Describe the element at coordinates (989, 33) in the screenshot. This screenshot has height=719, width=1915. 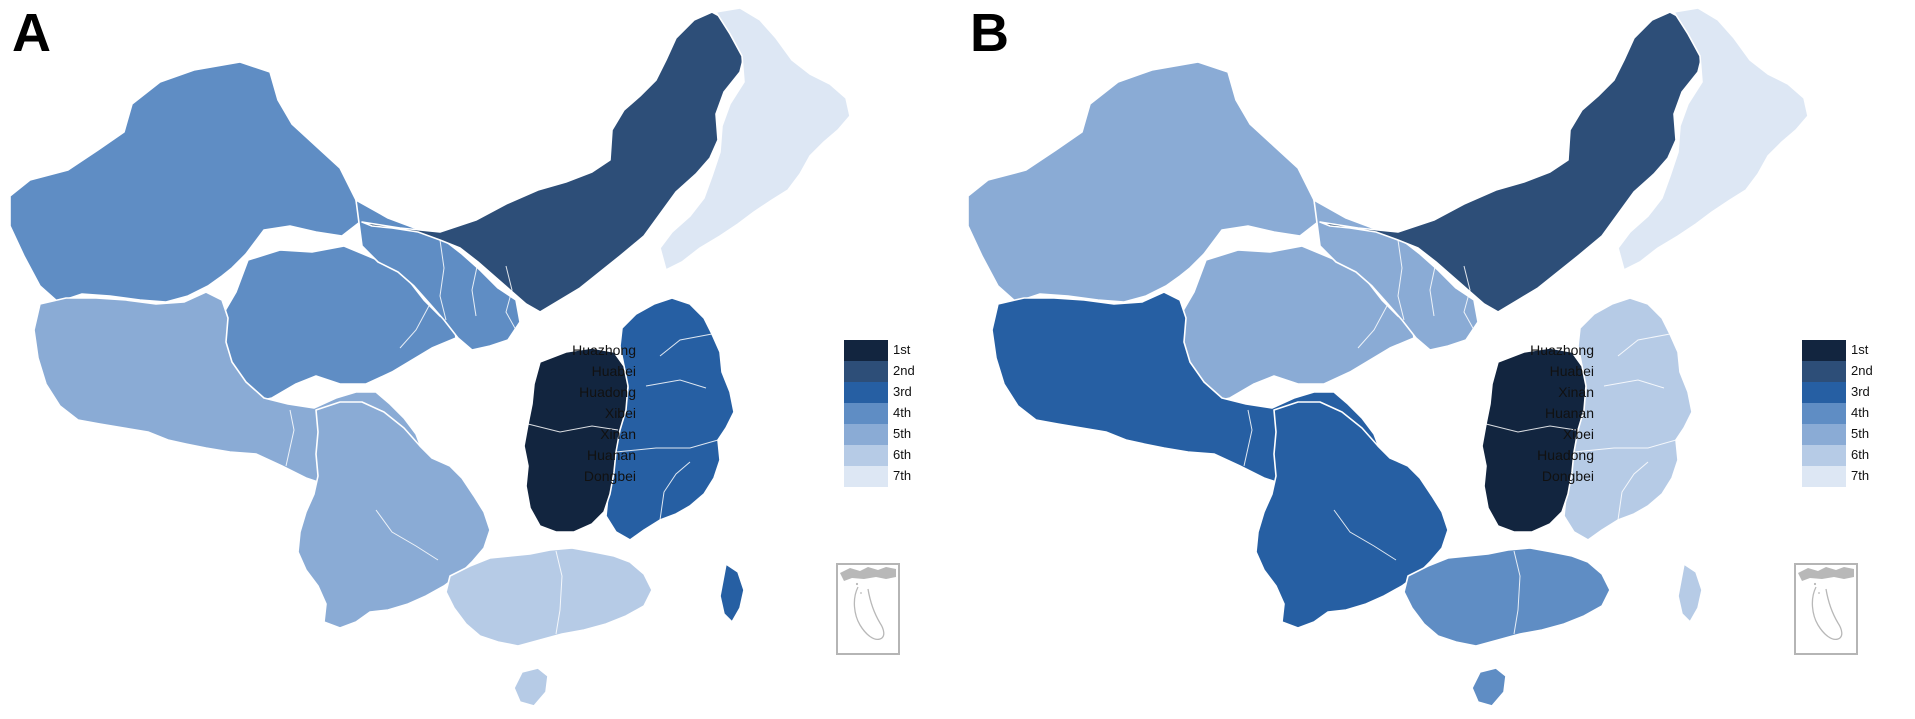
I see `panel-letter: B` at that location.